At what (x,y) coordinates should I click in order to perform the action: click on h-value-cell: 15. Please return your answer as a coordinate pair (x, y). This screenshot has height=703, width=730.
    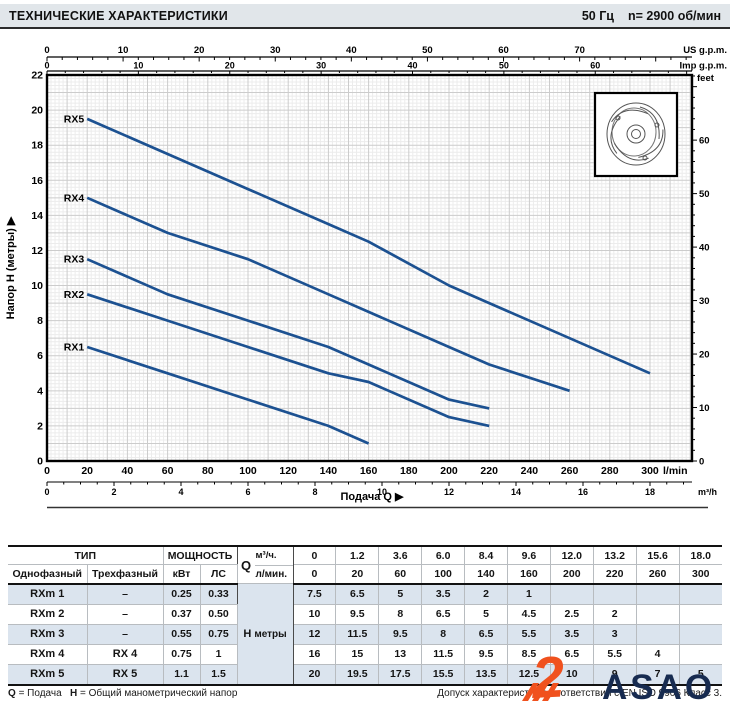
    Looking at the image, I should click on (357, 654).